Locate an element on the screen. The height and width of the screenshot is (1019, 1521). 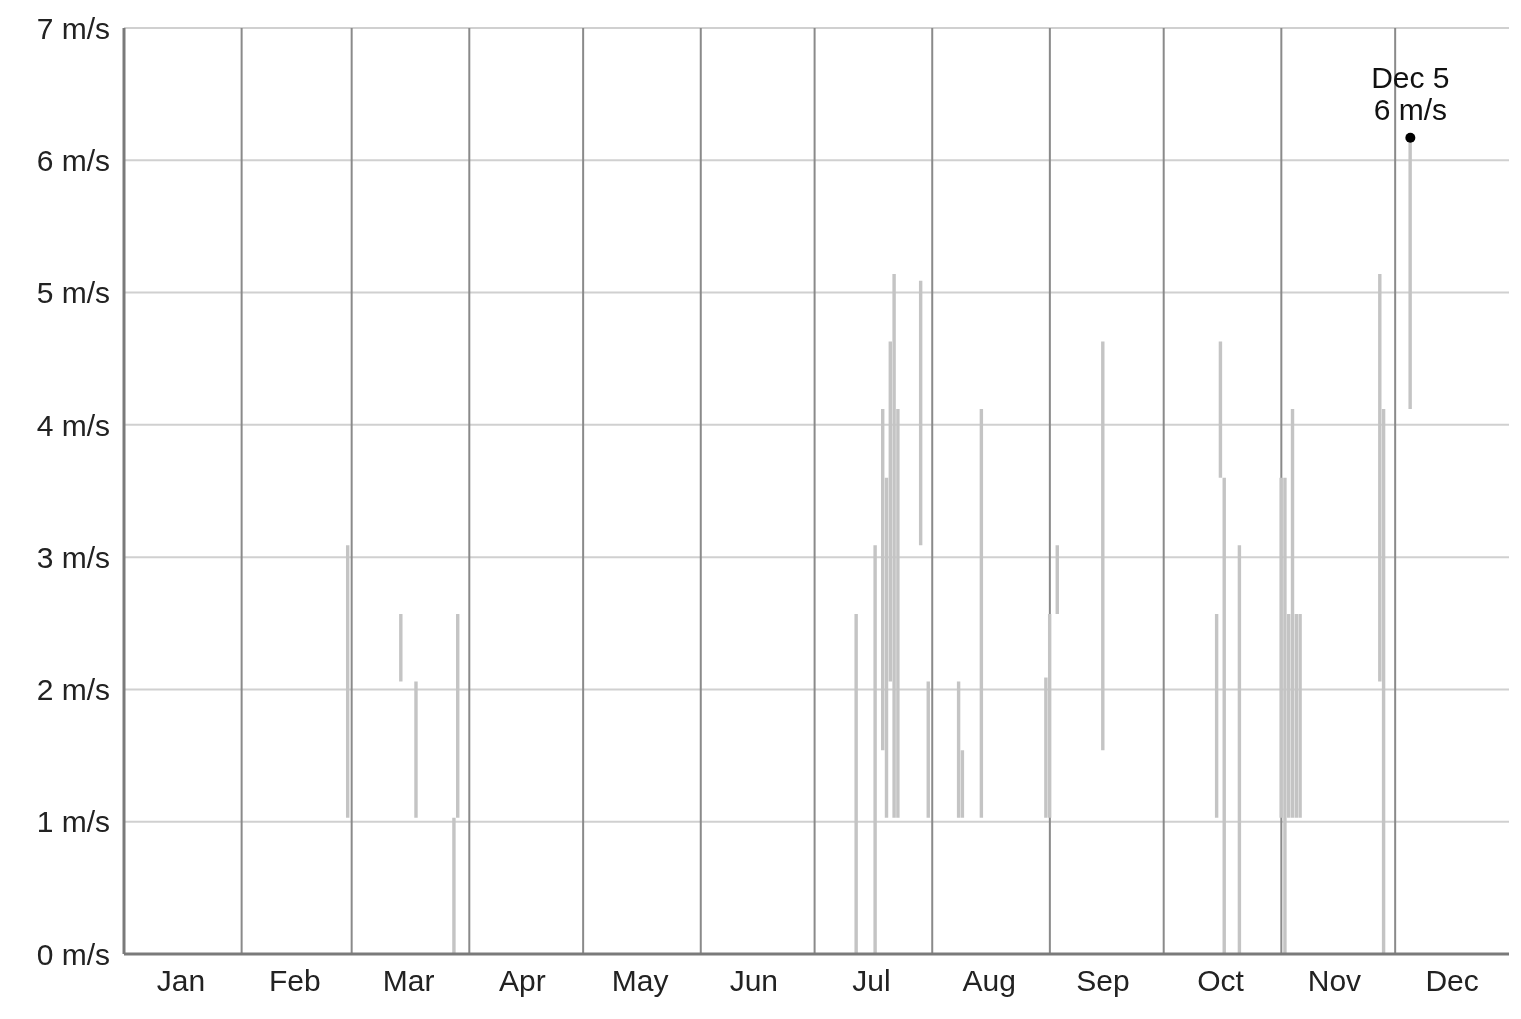
x-tick-label: Mar is located at coordinates (408, 981).